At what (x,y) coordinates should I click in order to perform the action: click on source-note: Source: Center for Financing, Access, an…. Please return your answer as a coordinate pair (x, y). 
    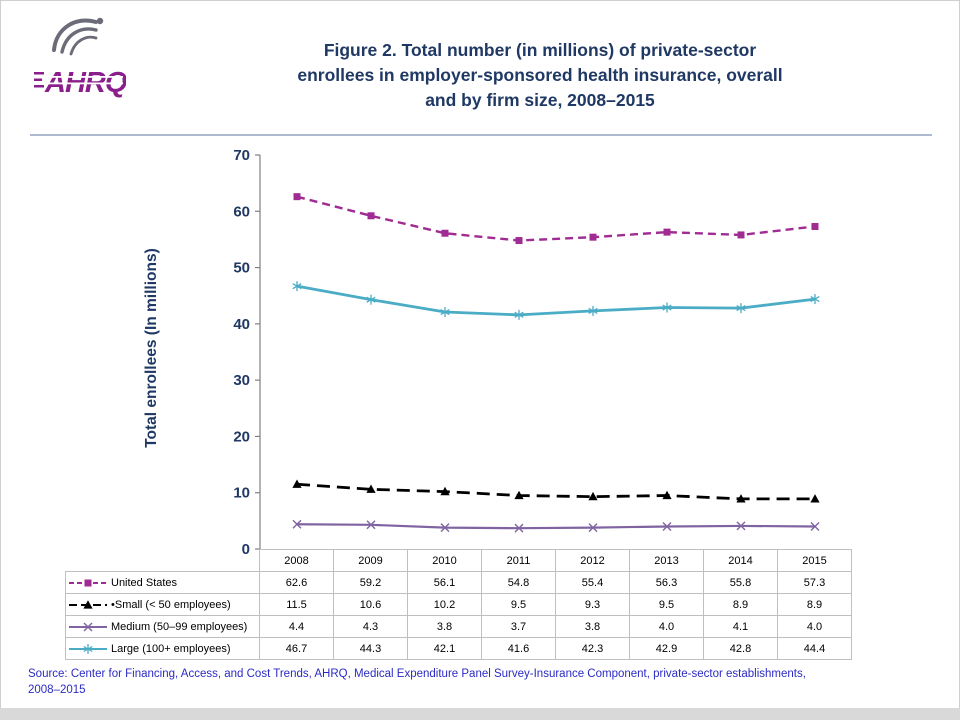
    Looking at the image, I should click on (486, 682).